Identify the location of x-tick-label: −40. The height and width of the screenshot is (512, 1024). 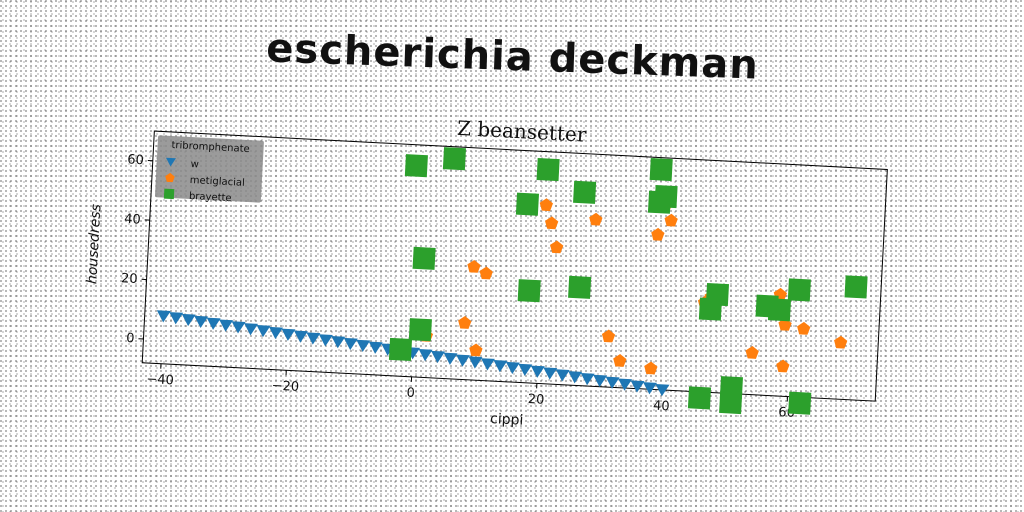
(160, 380).